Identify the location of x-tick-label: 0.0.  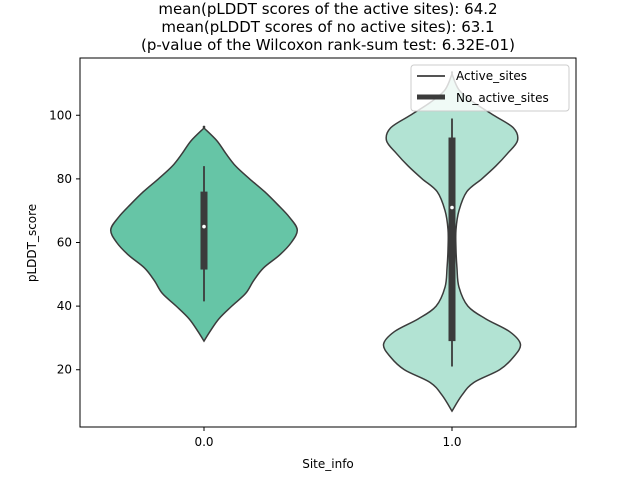
(203, 442).